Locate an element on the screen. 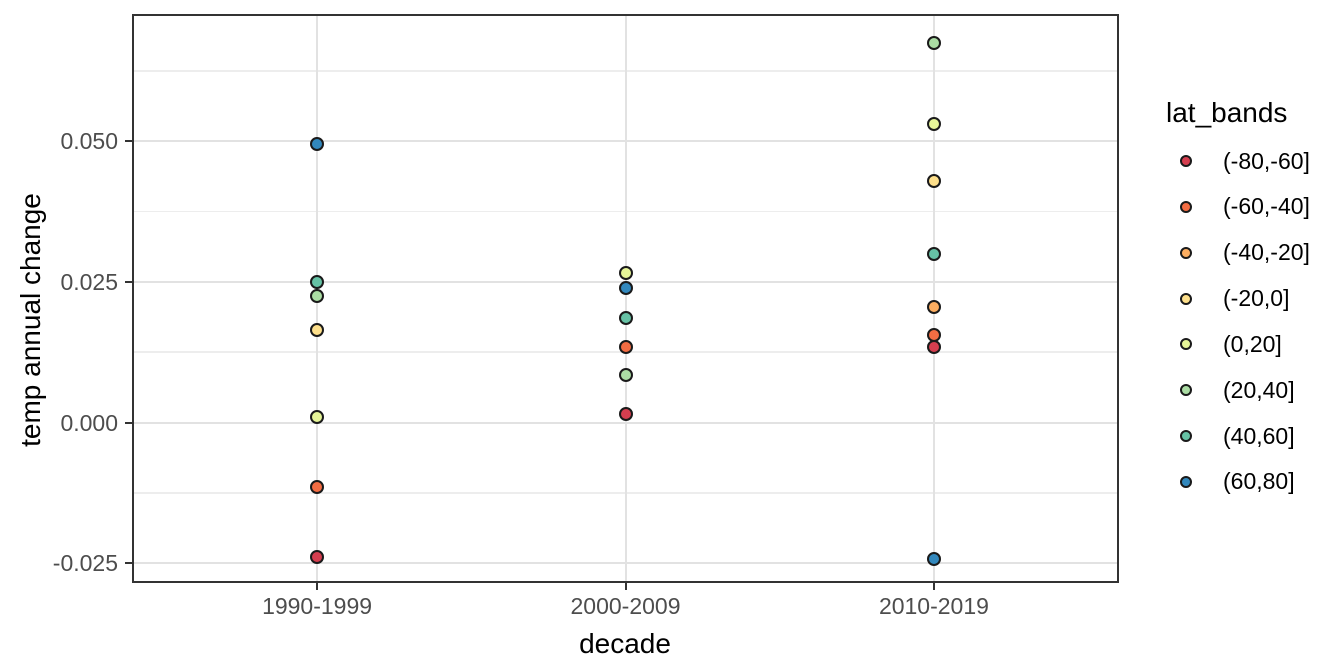 The image size is (1344, 672). y-tick-label: 0.000 is located at coordinates (89, 422).